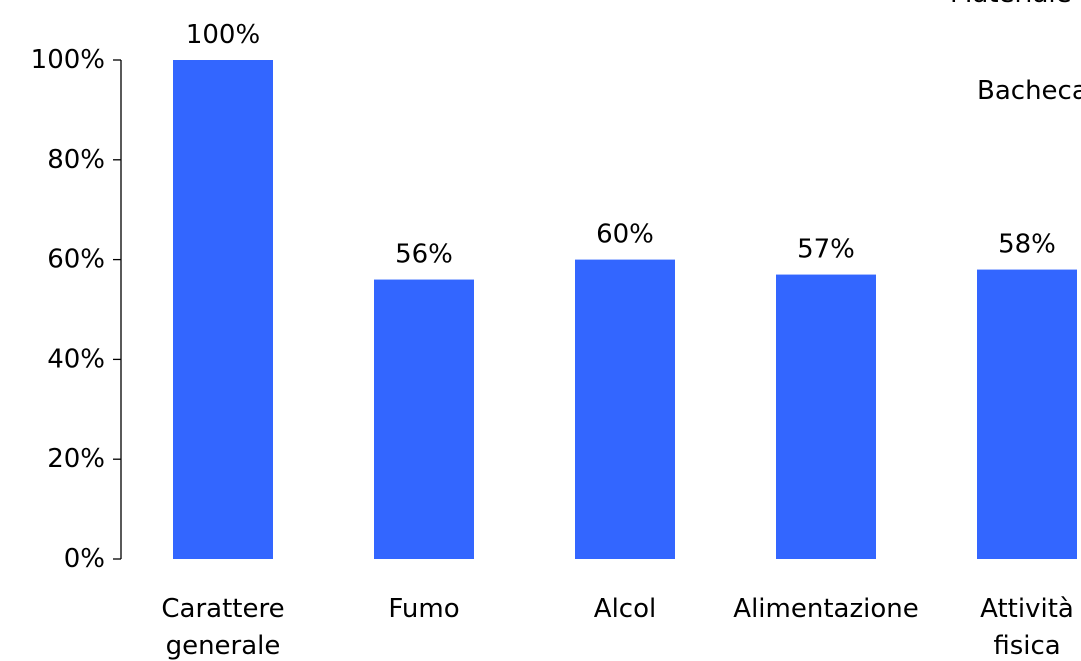 The width and height of the screenshot is (1081, 661). I want to click on y-tick-label: 80%, so click(76, 160).